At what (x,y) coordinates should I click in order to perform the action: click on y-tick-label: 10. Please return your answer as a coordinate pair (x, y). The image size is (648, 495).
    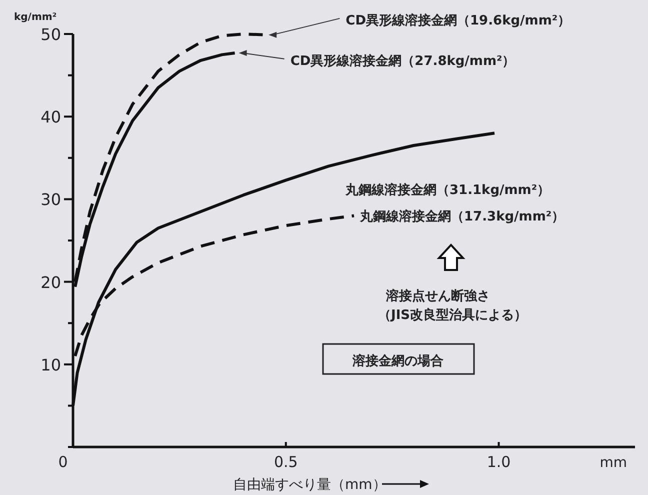
    Looking at the image, I should click on (50, 364).